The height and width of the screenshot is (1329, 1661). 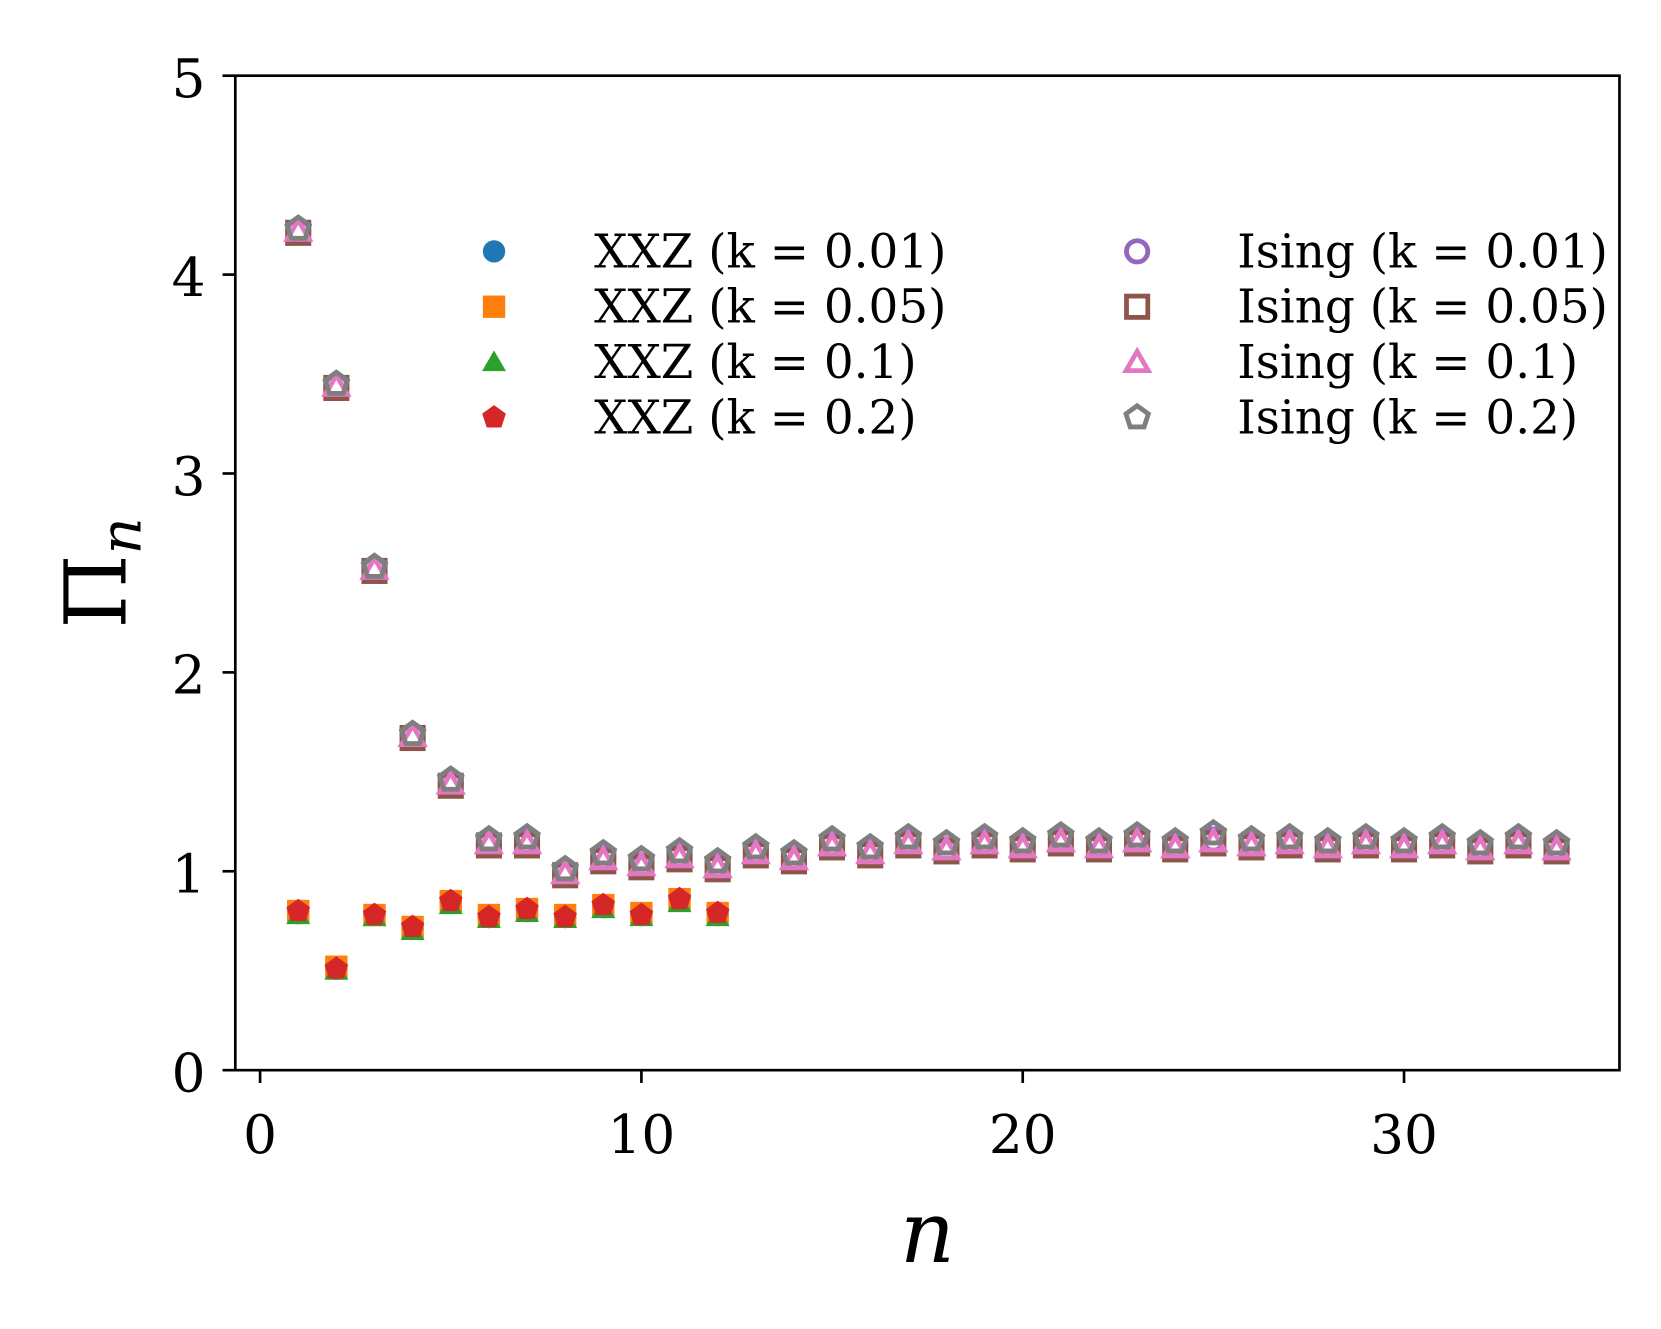 What do you see at coordinates (1407, 363) in the screenshot?
I see `legend-label: Ising (k = 0.1)` at bounding box center [1407, 363].